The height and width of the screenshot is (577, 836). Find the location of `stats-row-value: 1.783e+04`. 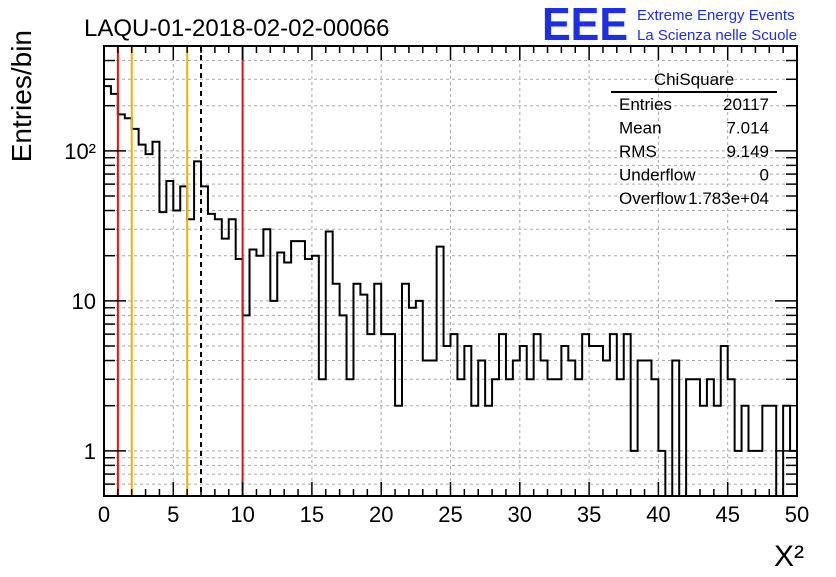

stats-row-value: 1.783e+04 is located at coordinates (728, 198).